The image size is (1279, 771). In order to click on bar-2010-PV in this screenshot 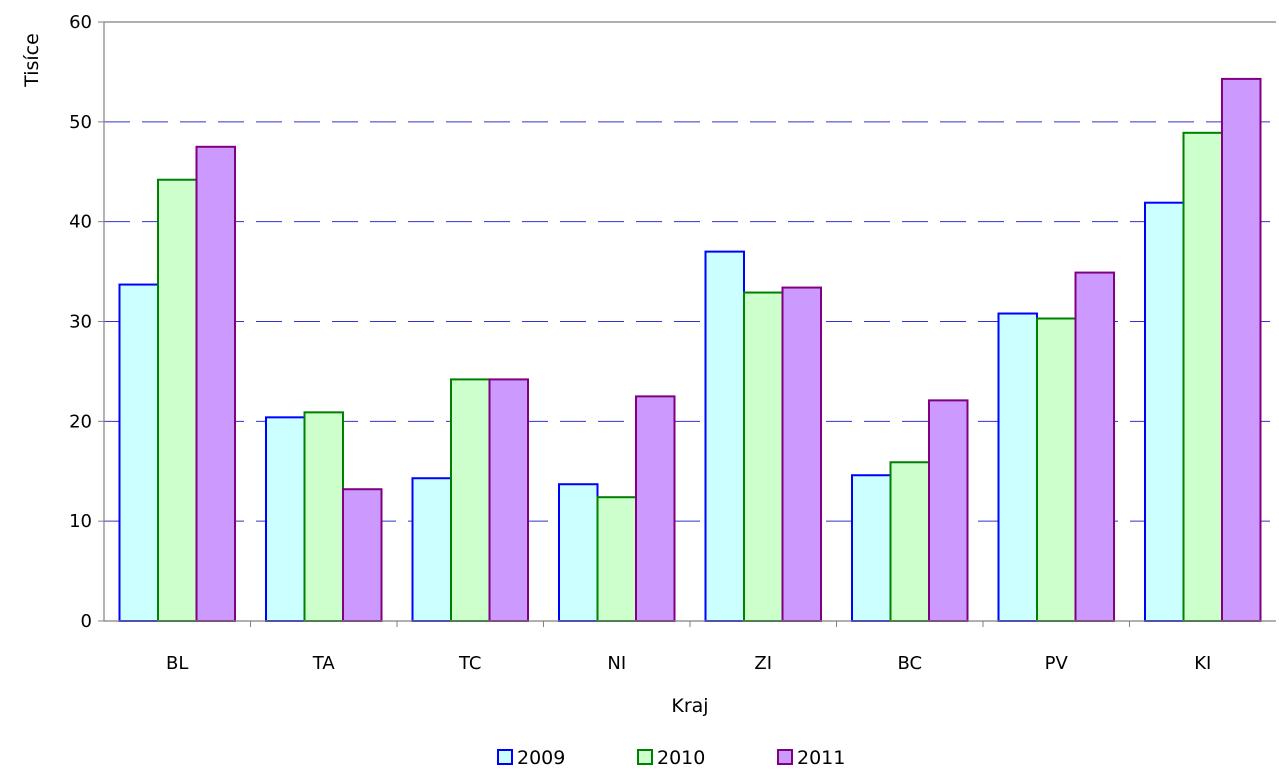, I will do `click(1056, 469)`.